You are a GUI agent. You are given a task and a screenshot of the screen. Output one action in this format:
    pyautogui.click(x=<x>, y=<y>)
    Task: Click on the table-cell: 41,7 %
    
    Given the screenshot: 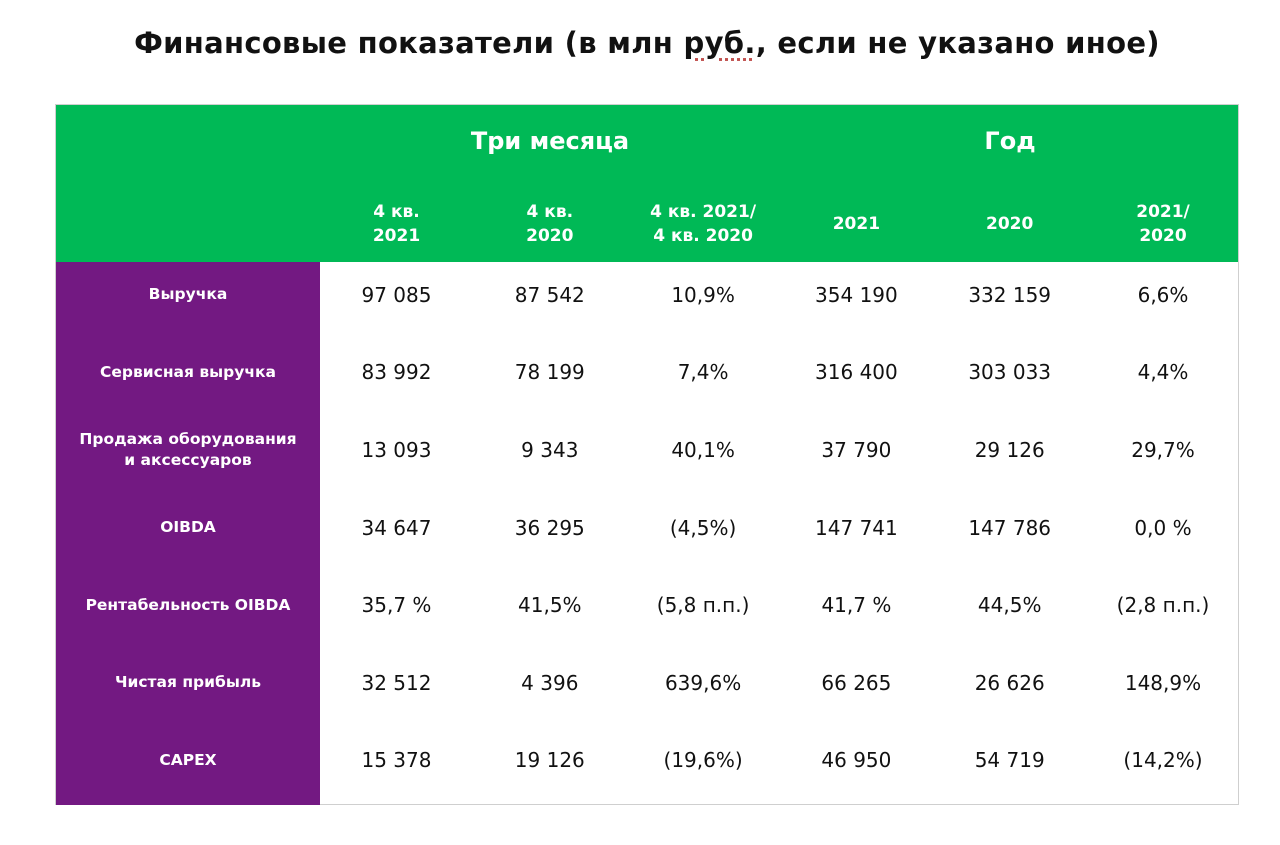 What is the action you would take?
    pyautogui.click(x=856, y=605)
    